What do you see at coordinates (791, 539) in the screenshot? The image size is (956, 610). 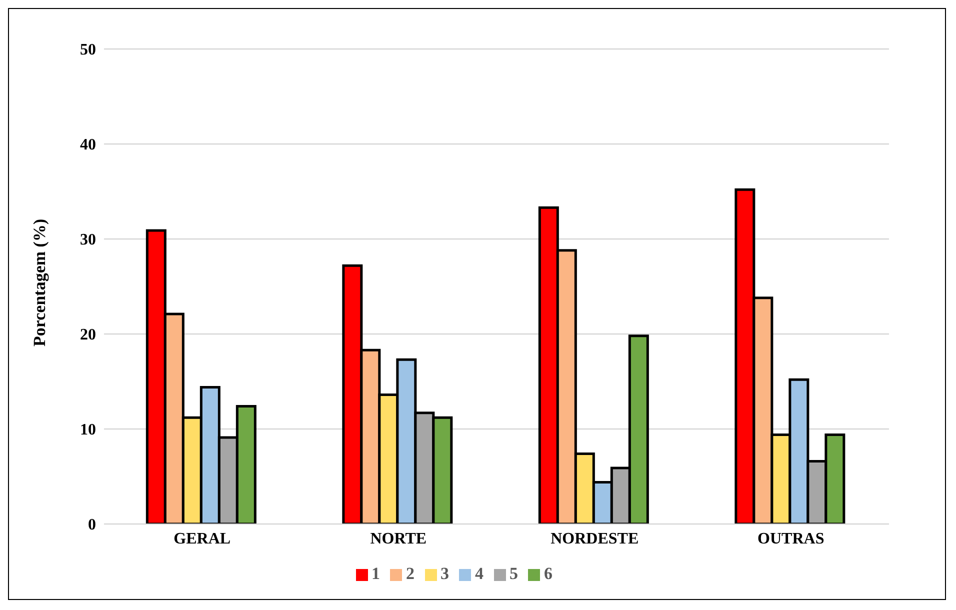 I see `x-tick-label: OUTRAS` at bounding box center [791, 539].